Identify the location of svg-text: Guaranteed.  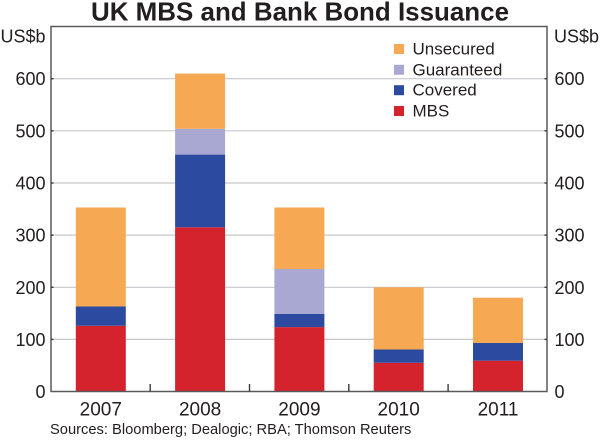
(458, 69).